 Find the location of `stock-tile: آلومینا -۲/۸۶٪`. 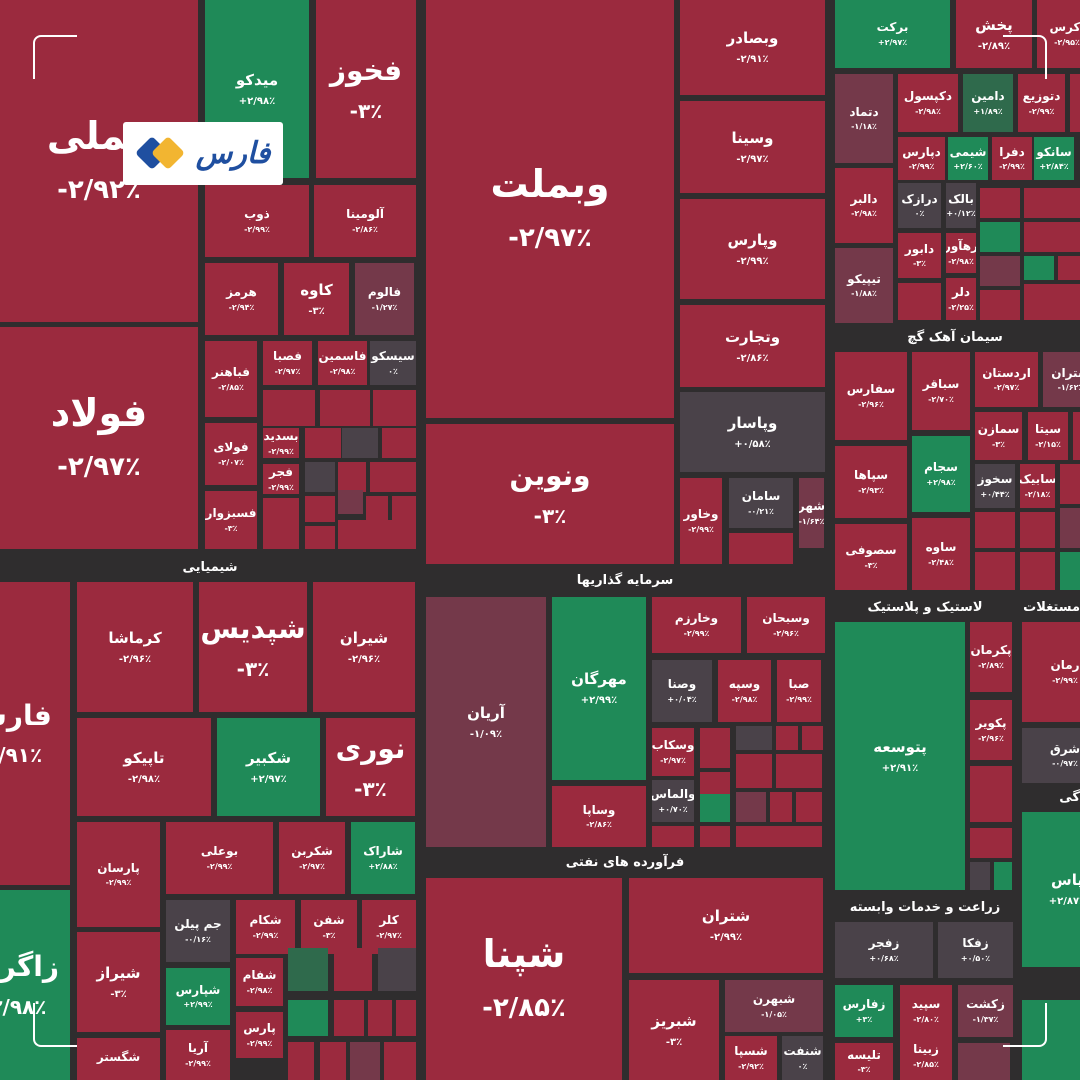

stock-tile: آلومینا -۲/۸۶٪ is located at coordinates (365, 221).